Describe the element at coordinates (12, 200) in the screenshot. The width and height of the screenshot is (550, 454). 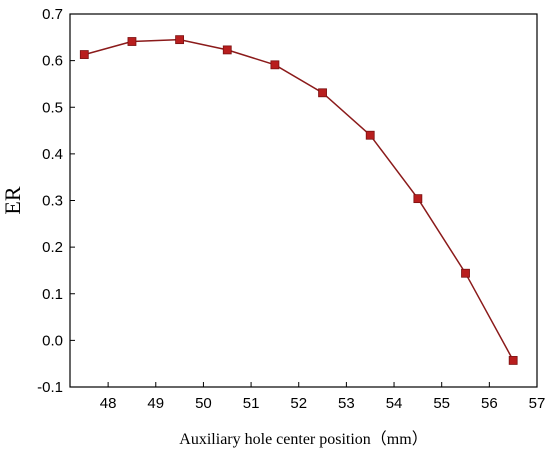
I see `y-axis-title: ER` at that location.